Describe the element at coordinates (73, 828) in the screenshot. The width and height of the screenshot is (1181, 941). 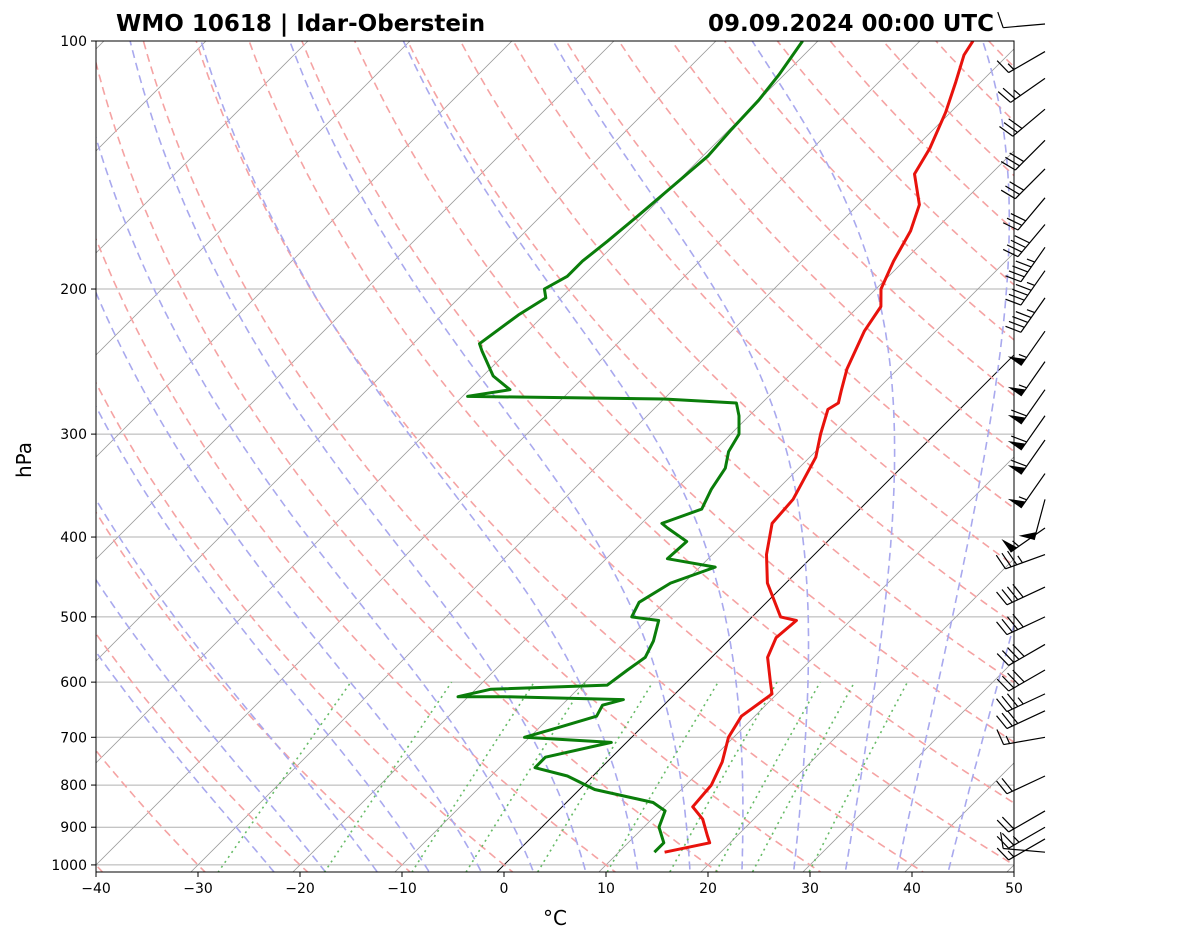
I see `y-tick-label: 900` at that location.